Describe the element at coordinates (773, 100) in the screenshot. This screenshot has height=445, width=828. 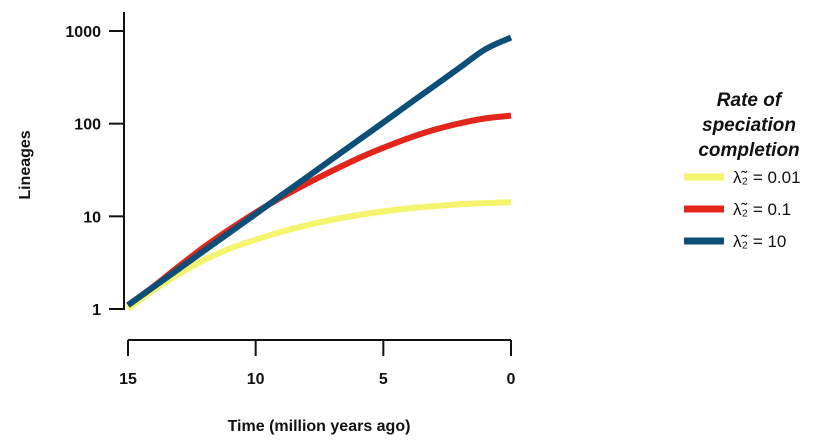
I see `legend-title-word-of: of` at that location.